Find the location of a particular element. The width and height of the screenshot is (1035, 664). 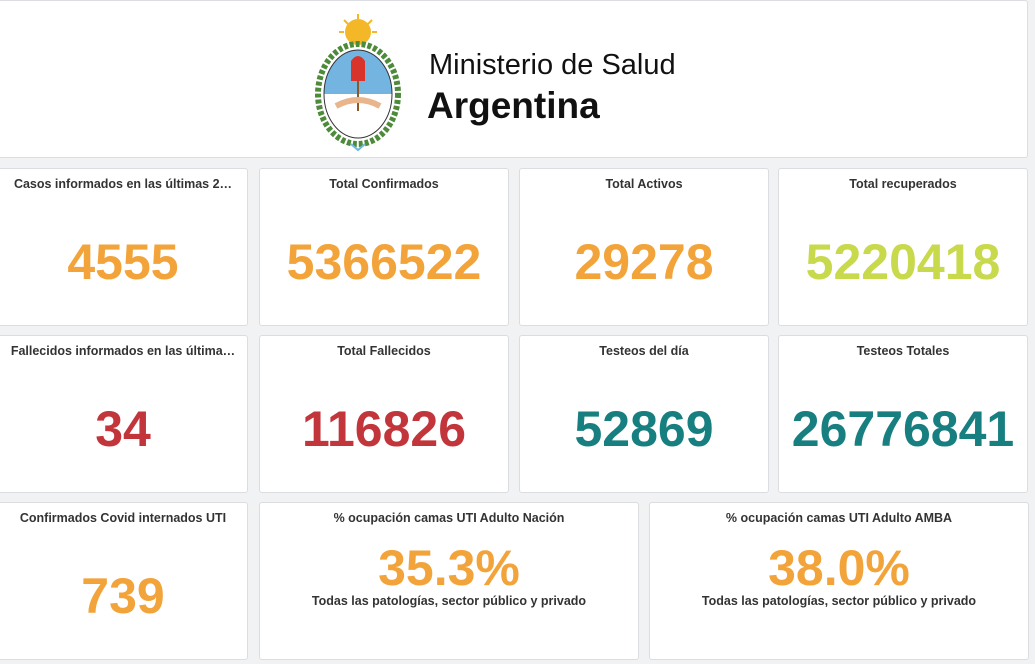

card-title: Confirmados Covid internados UTI is located at coordinates (123, 518).